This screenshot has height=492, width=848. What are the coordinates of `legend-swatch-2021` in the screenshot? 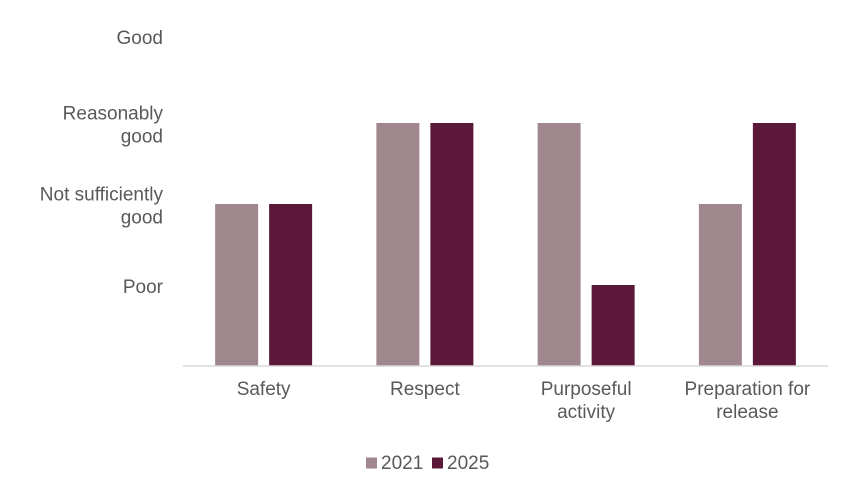 It's located at (371, 463).